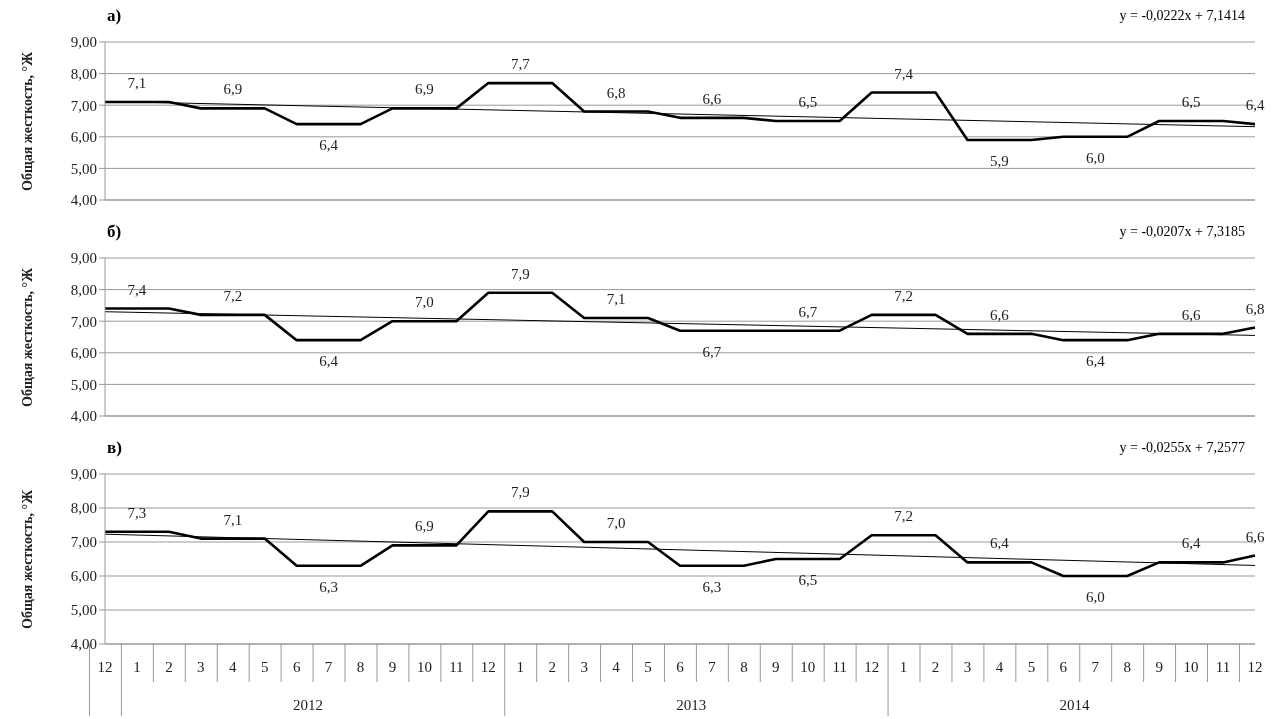  Describe the element at coordinates (999, 160) in the screenshot. I see `data-label: 5,9` at that location.